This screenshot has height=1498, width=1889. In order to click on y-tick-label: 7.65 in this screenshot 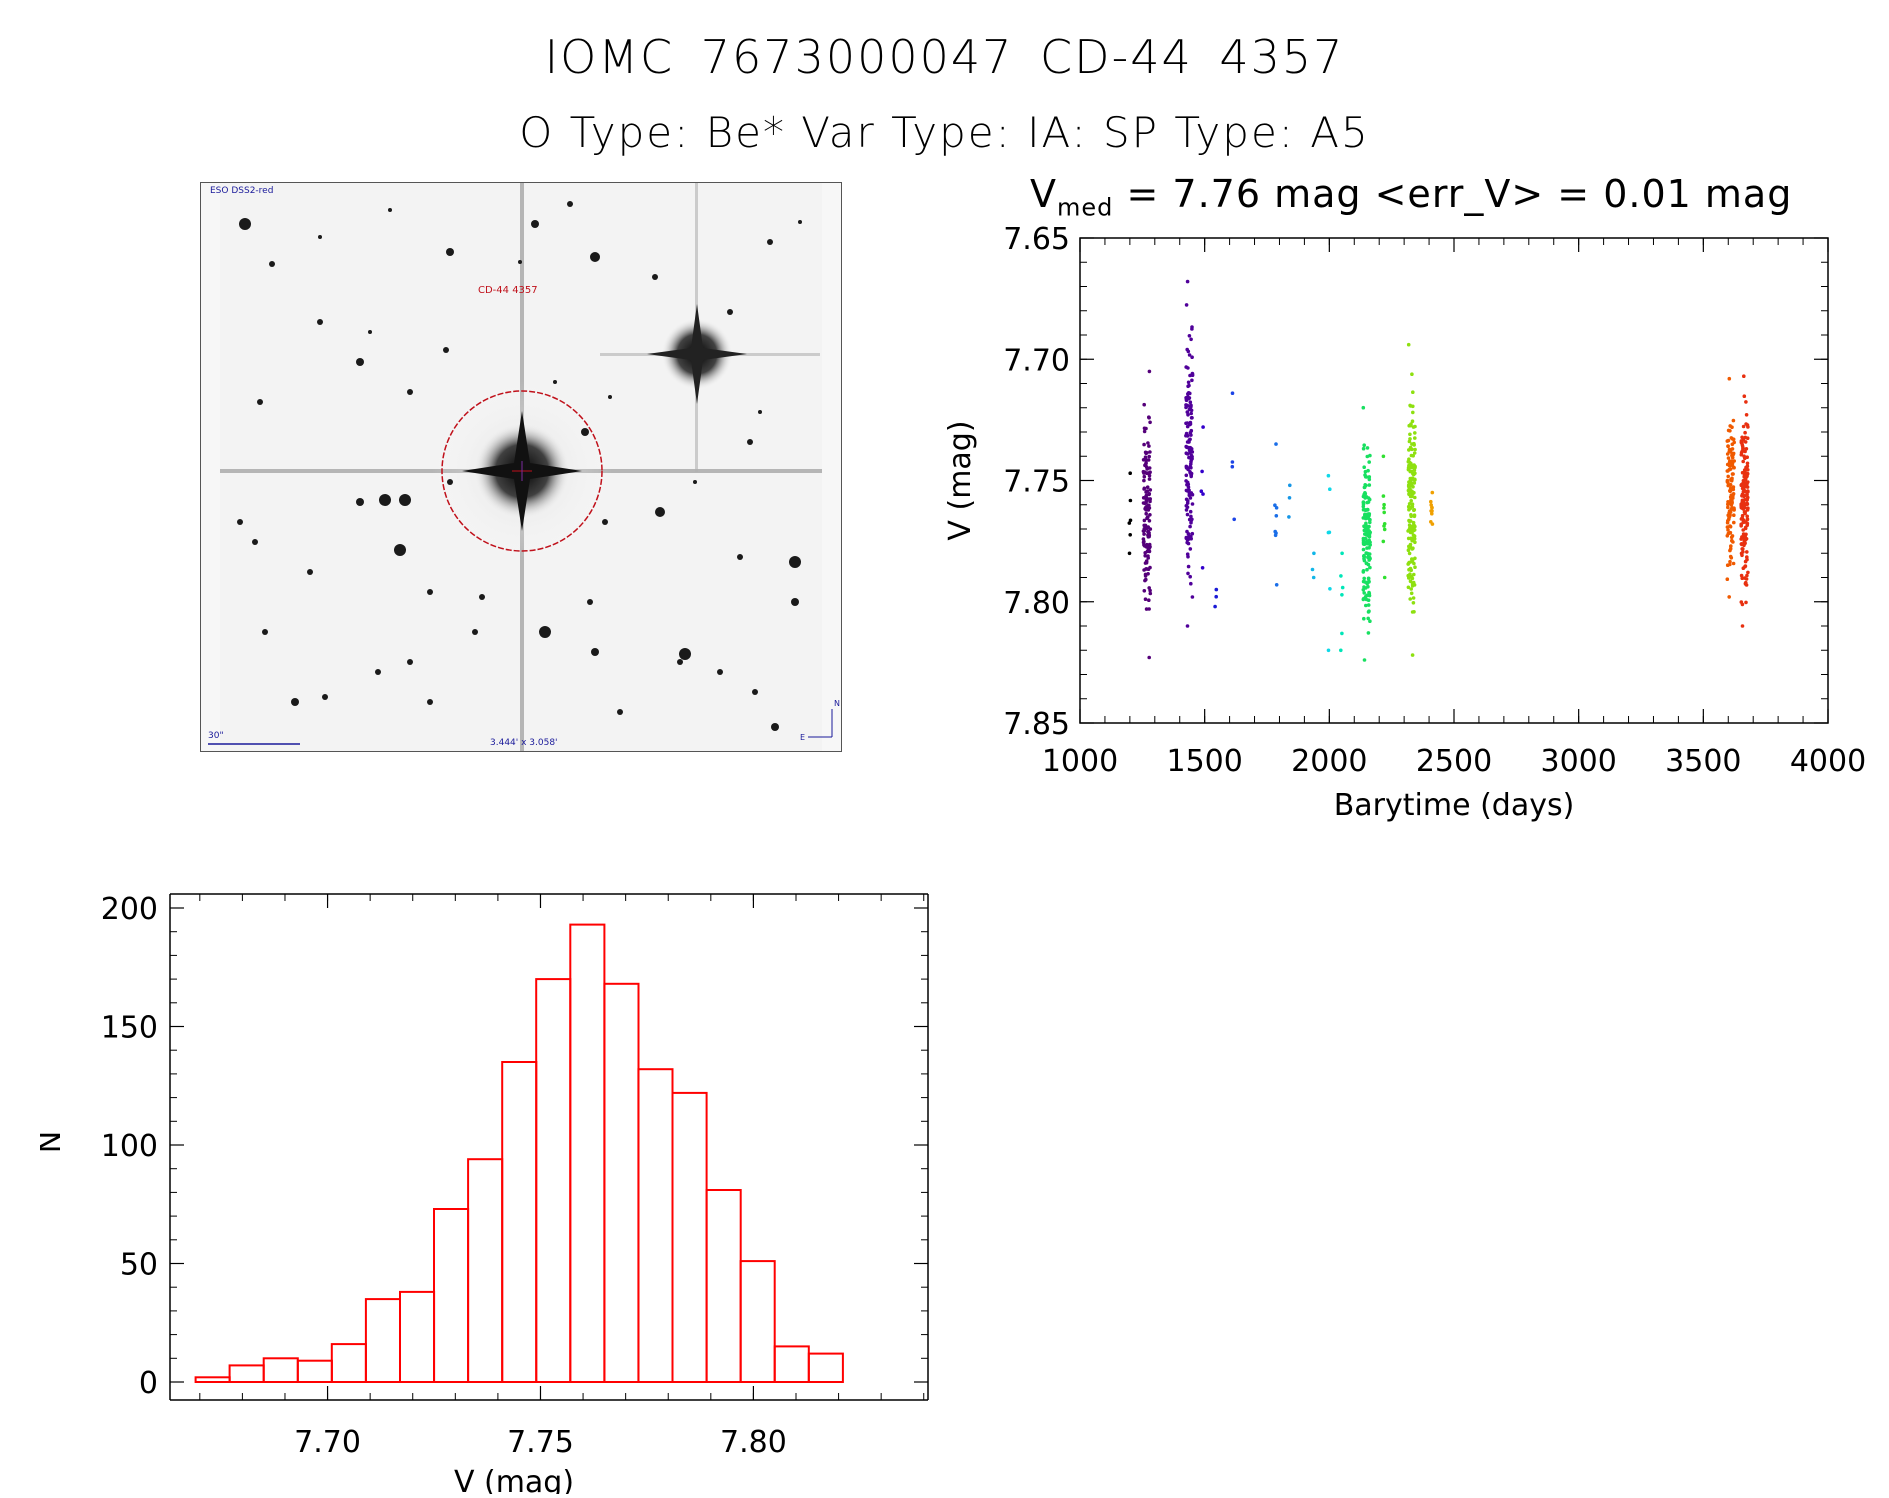, I will do `click(1036, 239)`.